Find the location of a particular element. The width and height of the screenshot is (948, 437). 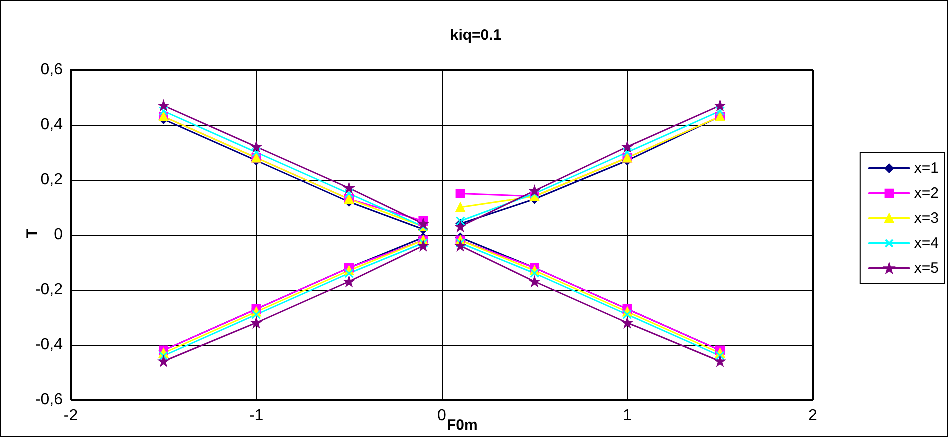

legend-label: x=3 is located at coordinates (927, 218).